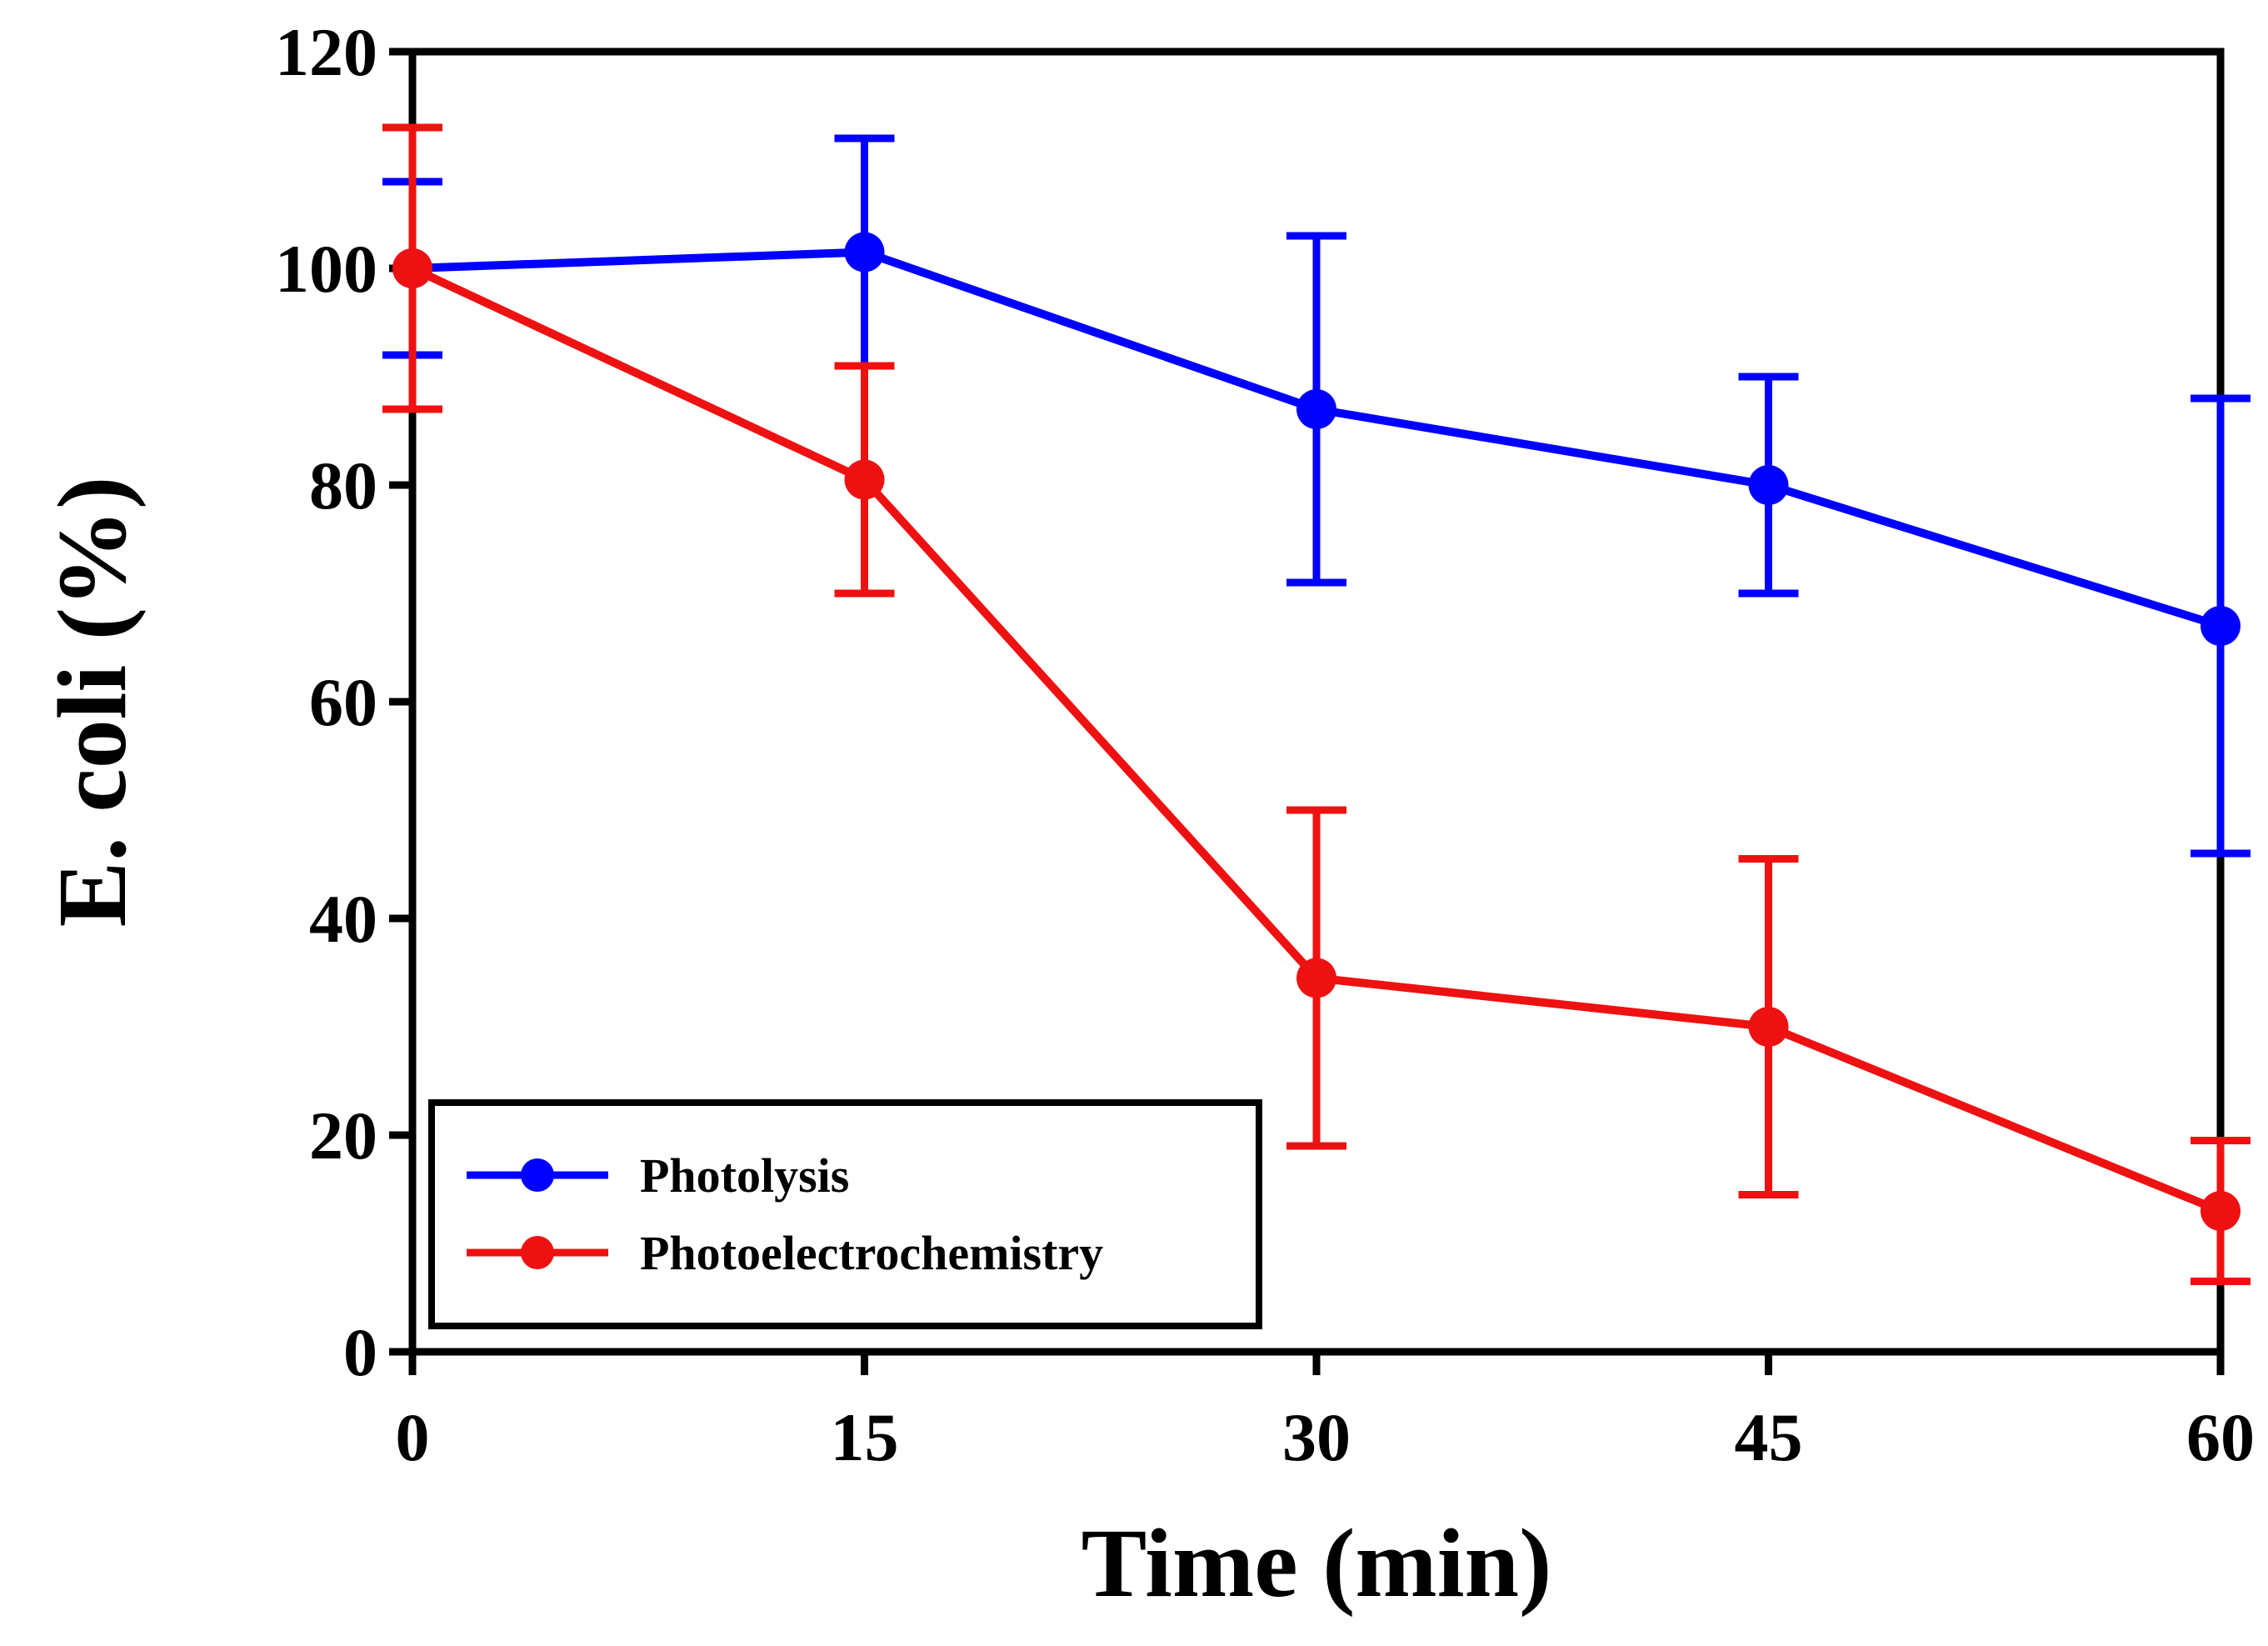 The image size is (2268, 1646). What do you see at coordinates (865, 1437) in the screenshot?
I see `x-tick-label: 15` at bounding box center [865, 1437].